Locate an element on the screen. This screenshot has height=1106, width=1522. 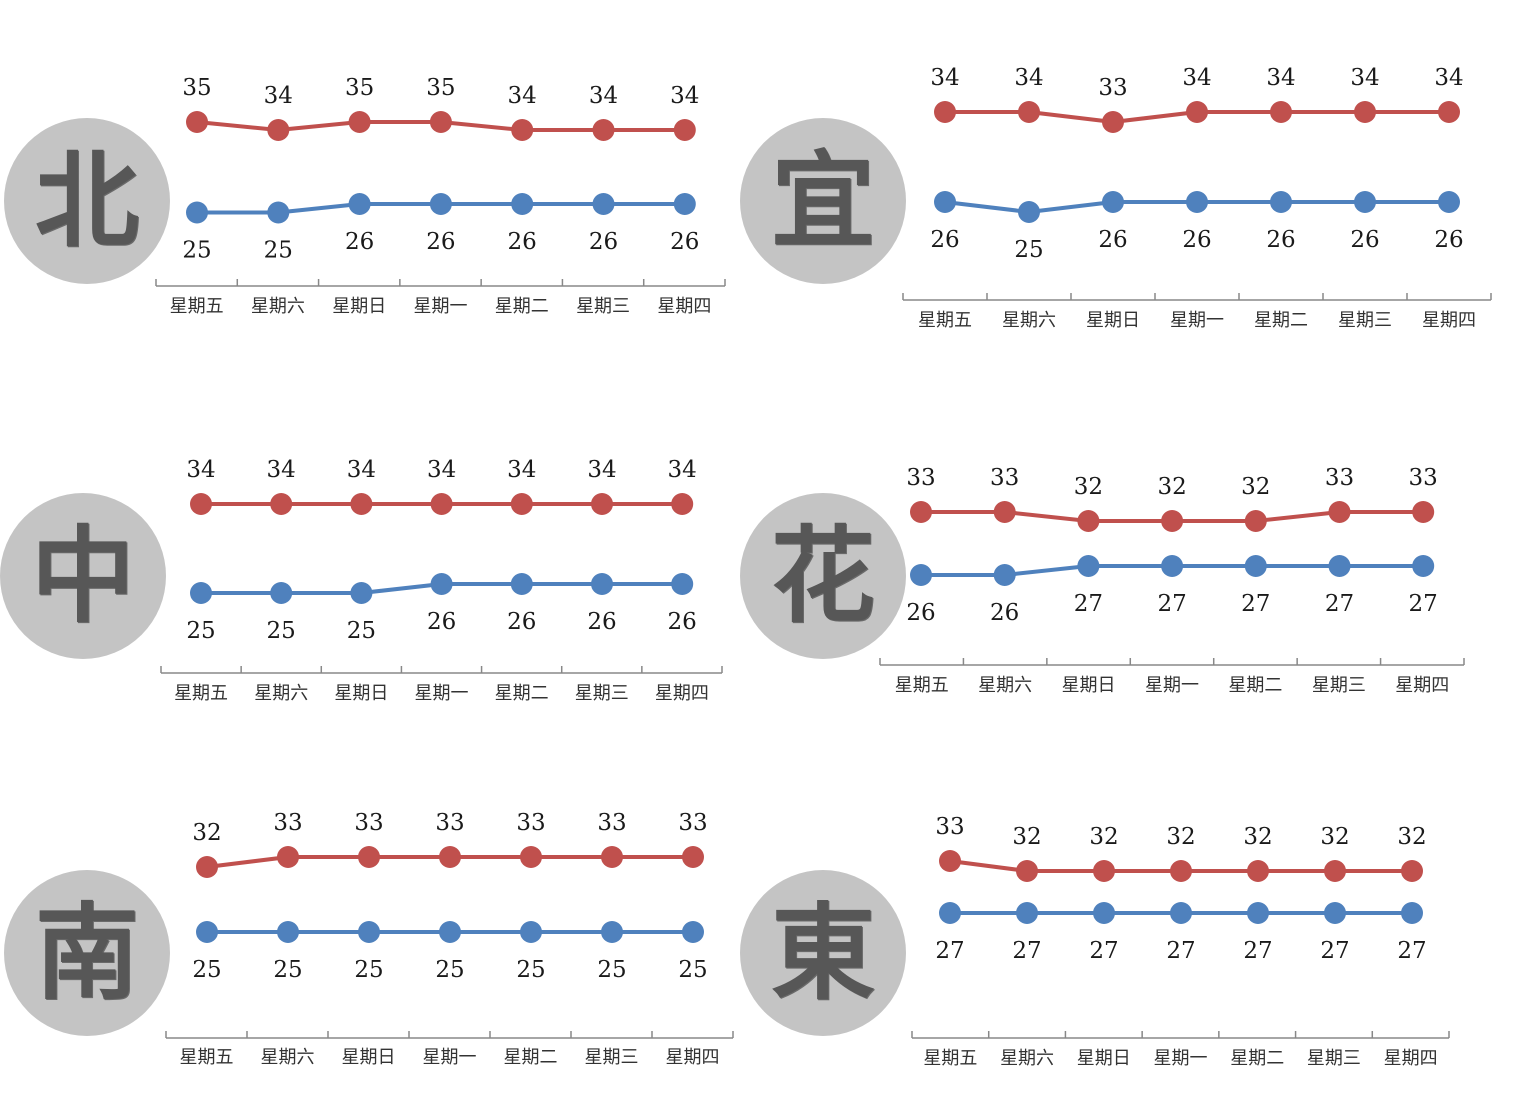
region-label: 北 is located at coordinates (86, 201).